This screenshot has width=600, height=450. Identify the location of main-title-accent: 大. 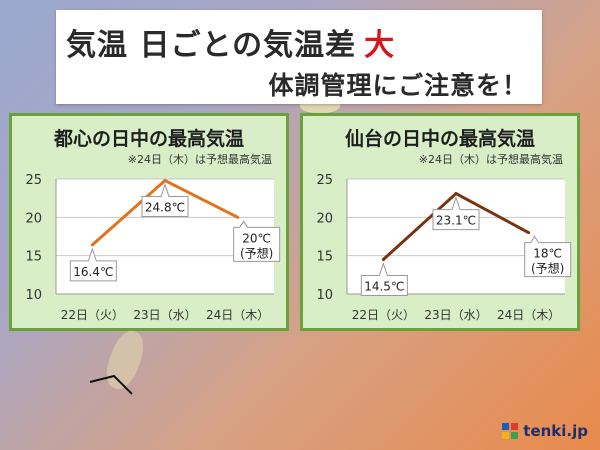
(380, 45).